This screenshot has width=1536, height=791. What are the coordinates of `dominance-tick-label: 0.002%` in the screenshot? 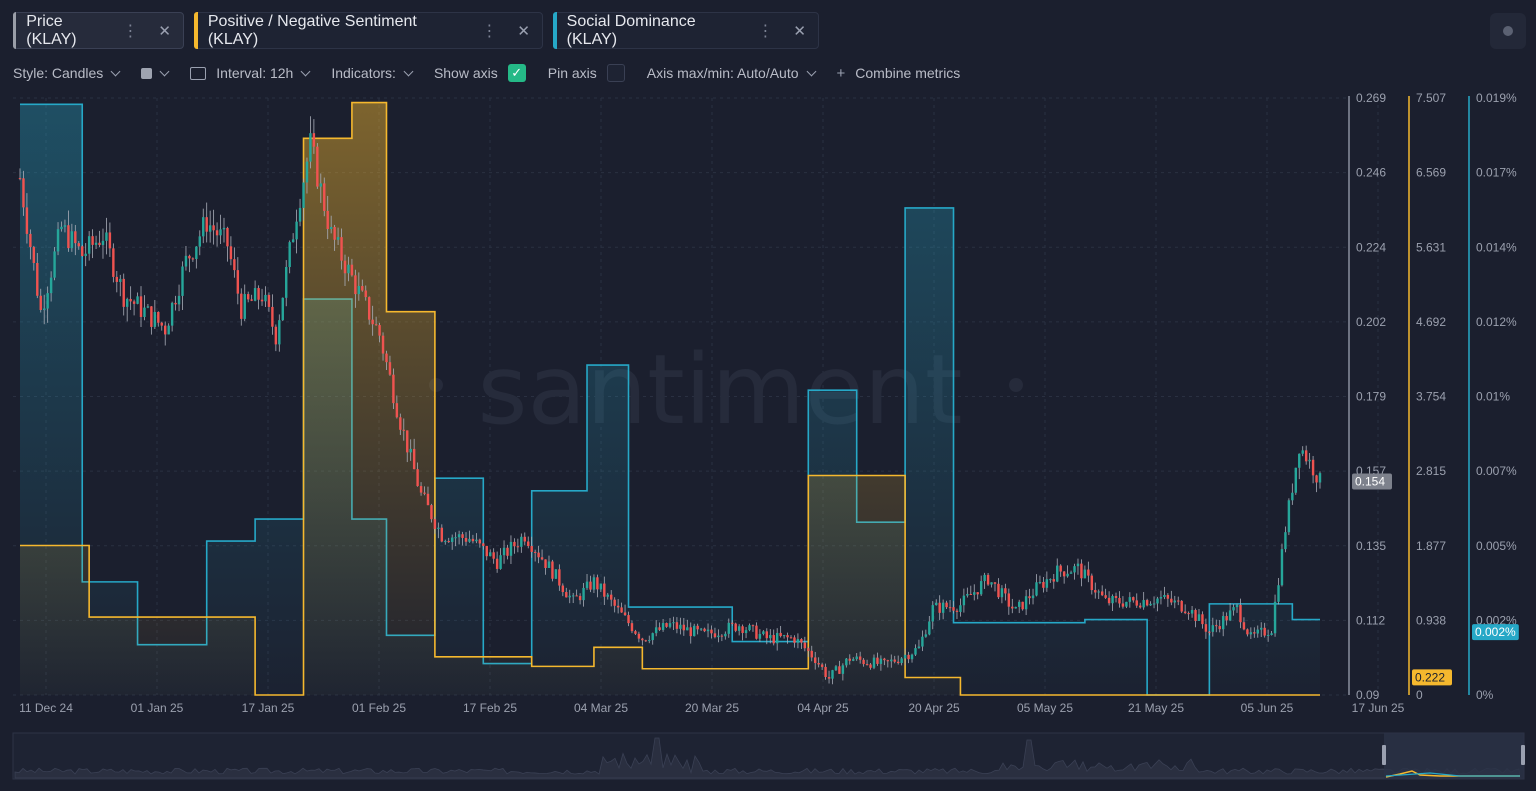 It's located at (1496, 620).